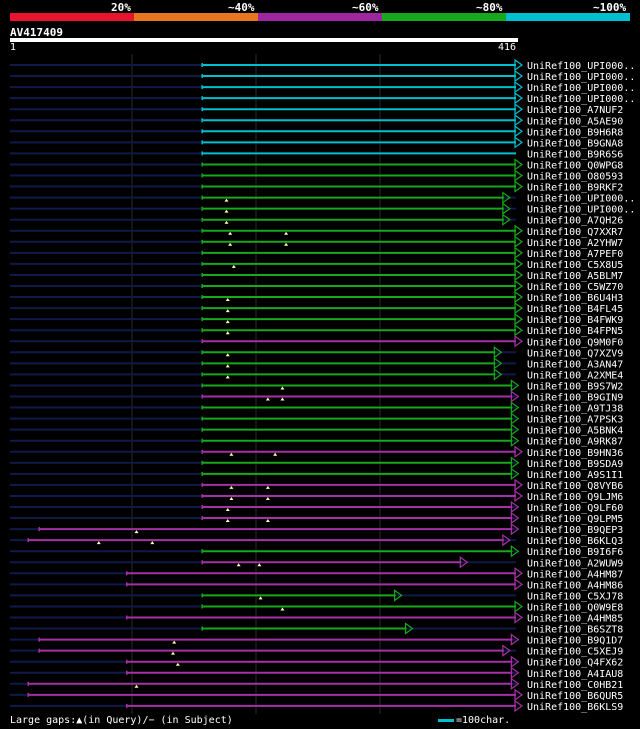  What do you see at coordinates (575, 331) in the screenshot?
I see `hit-label: UniRef100_B4FPN5` at bounding box center [575, 331].